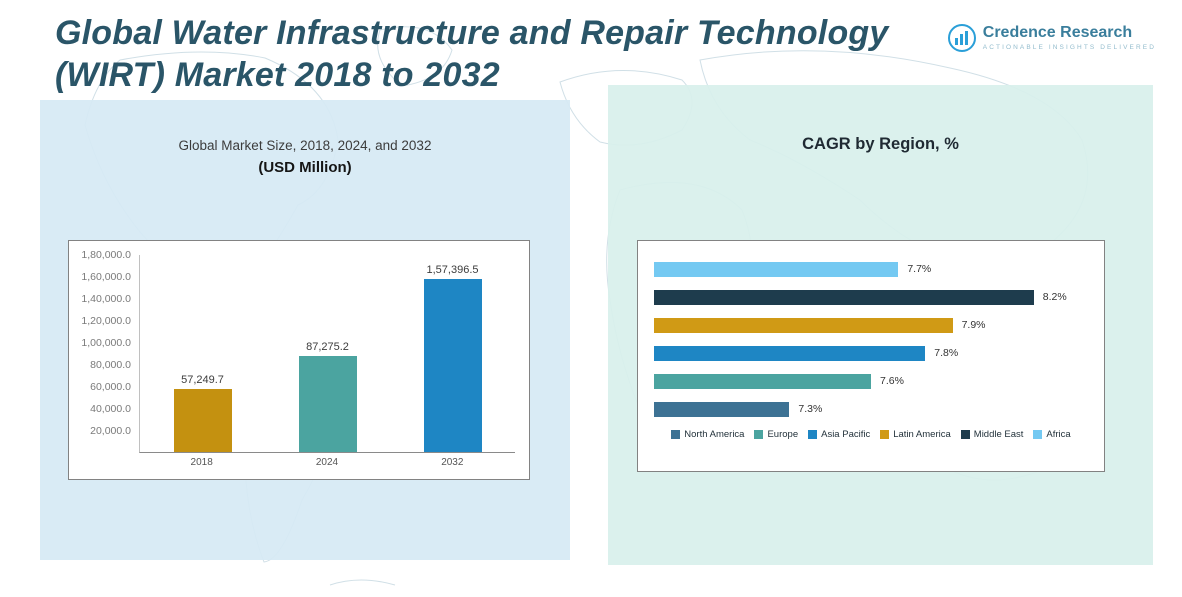 Image resolution: width=1182 pixels, height=597 pixels. I want to click on legend-label: Middle East, so click(998, 434).